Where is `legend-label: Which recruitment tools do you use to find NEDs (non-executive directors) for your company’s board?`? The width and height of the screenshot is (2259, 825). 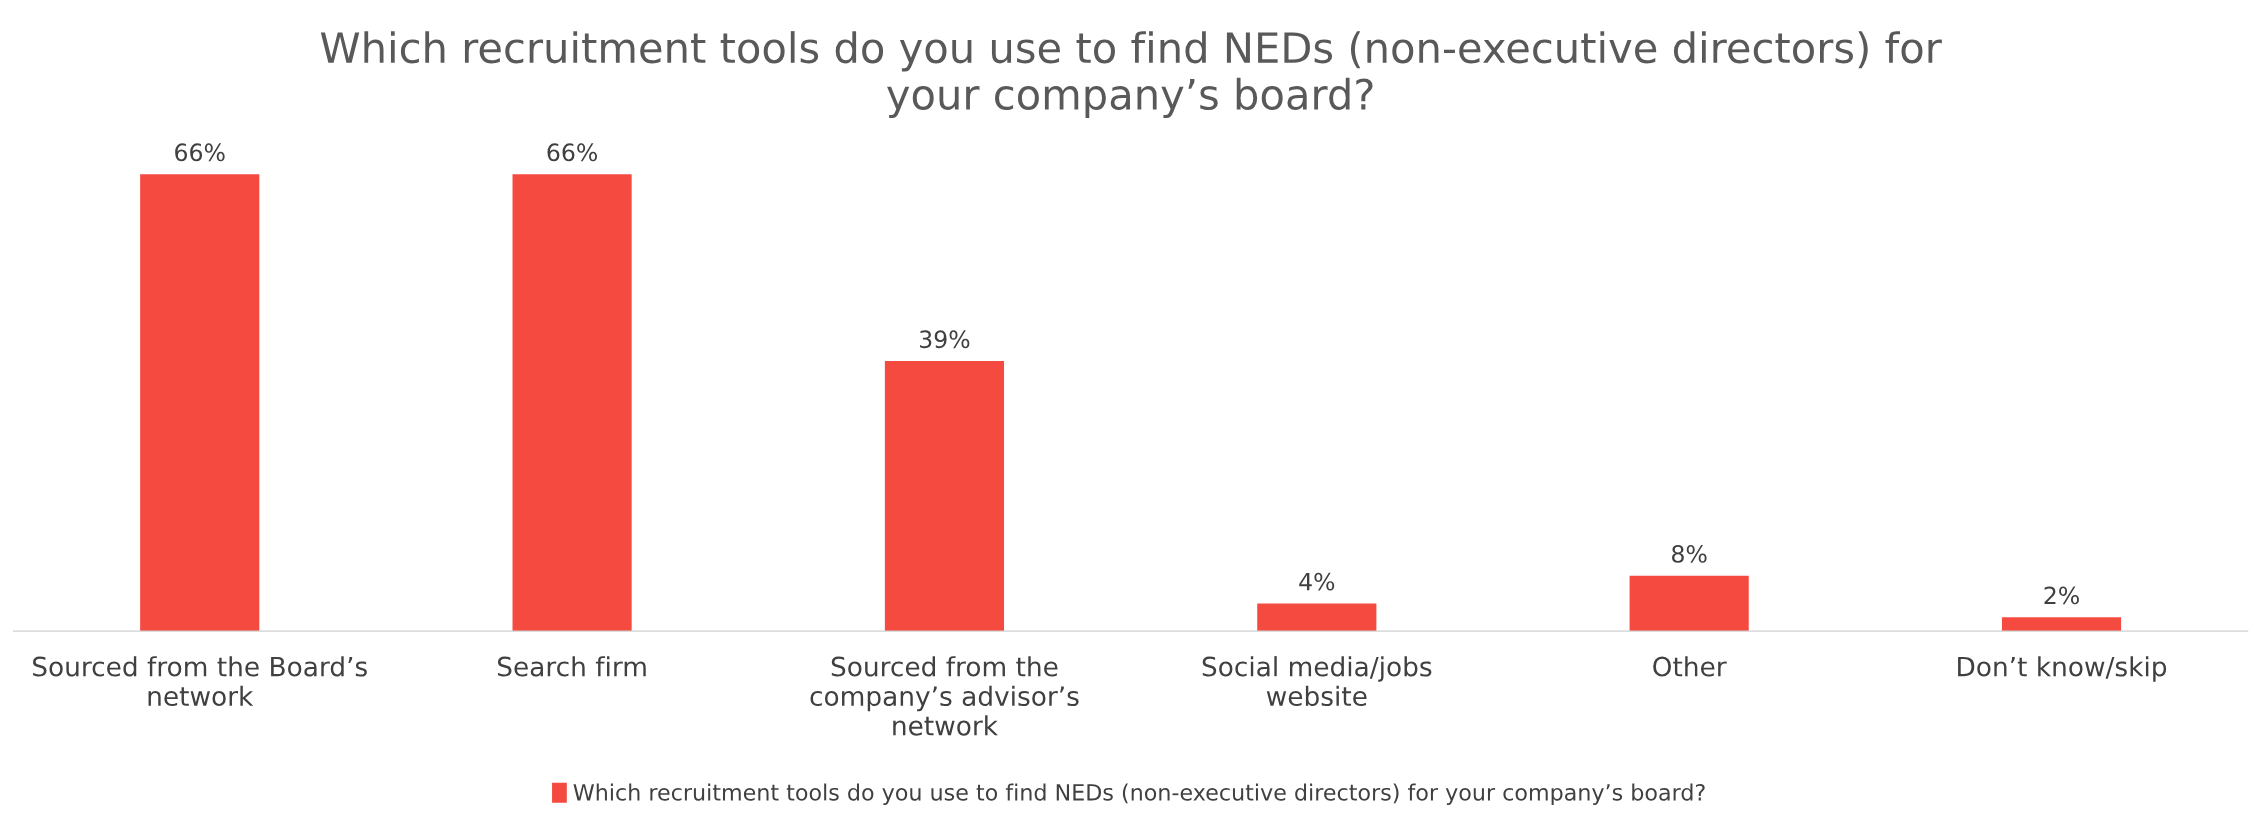 legend-label: Which recruitment tools do you use to find NEDs (non-executive directors) for your company’s board? is located at coordinates (1139, 794).